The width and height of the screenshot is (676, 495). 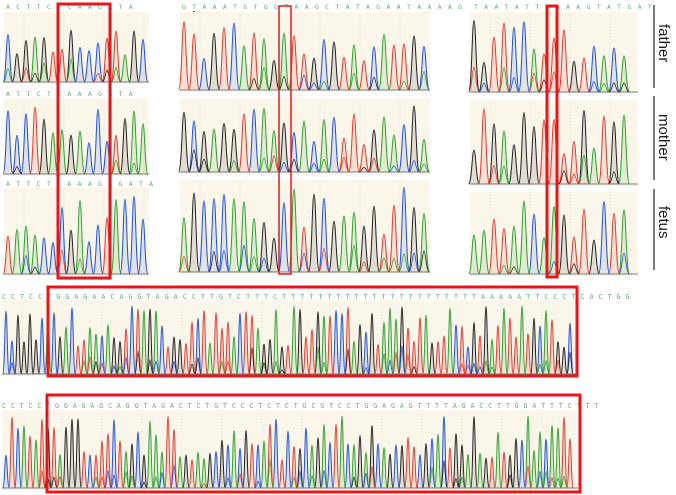 I want to click on sequence-a-row2: A T T C T C A A A G A T A, so click(x=70, y=94).